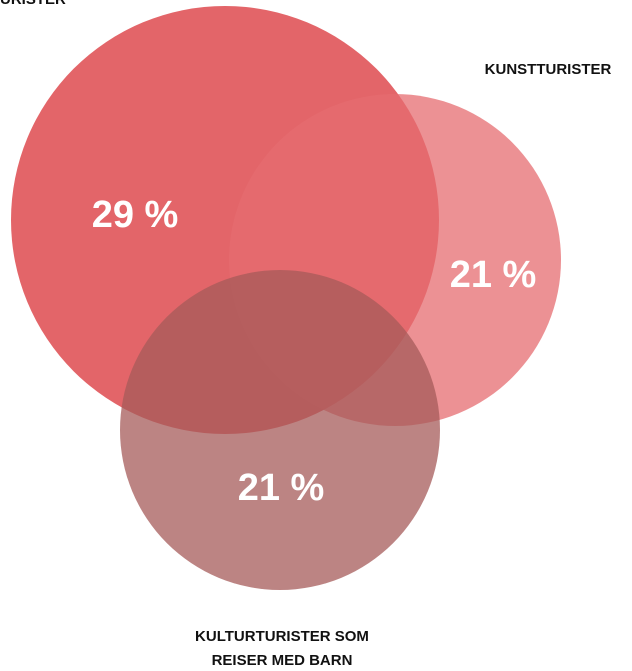  What do you see at coordinates (33, 4) in the screenshot?
I see `set-name: URISTER` at bounding box center [33, 4].